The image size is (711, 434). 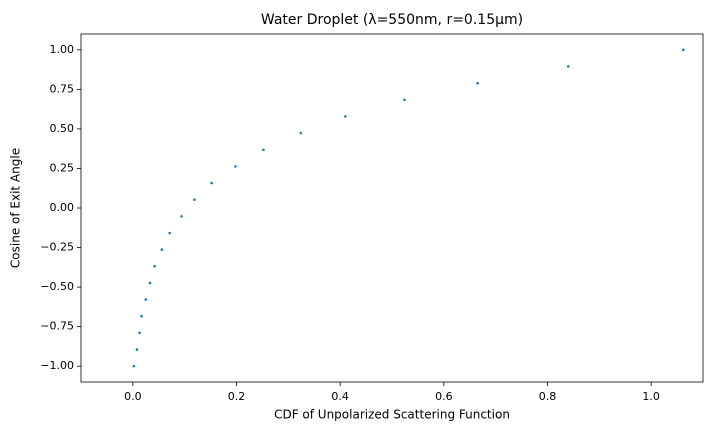 I want to click on x-axis-label: CDF of Unpolarized Scattering Function, so click(x=392, y=415).